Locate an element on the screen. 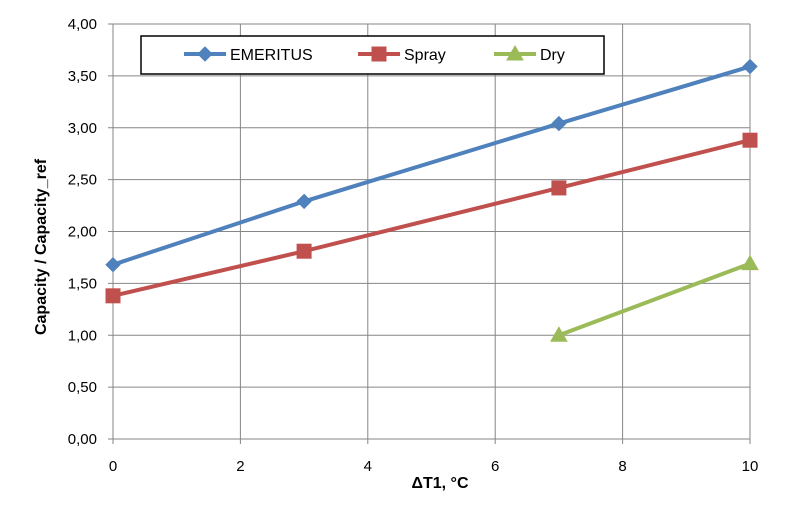  series-dry is located at coordinates (654, 298).